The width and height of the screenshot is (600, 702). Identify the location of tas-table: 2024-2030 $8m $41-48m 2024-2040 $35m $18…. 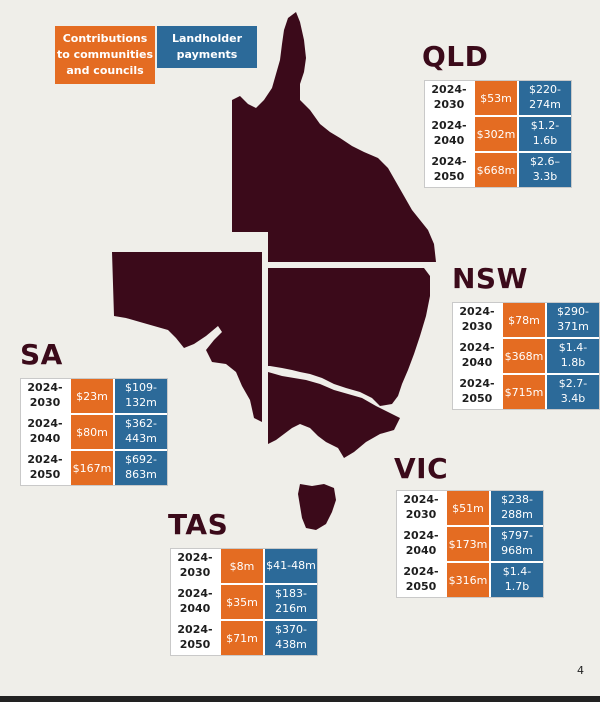
(244, 602).